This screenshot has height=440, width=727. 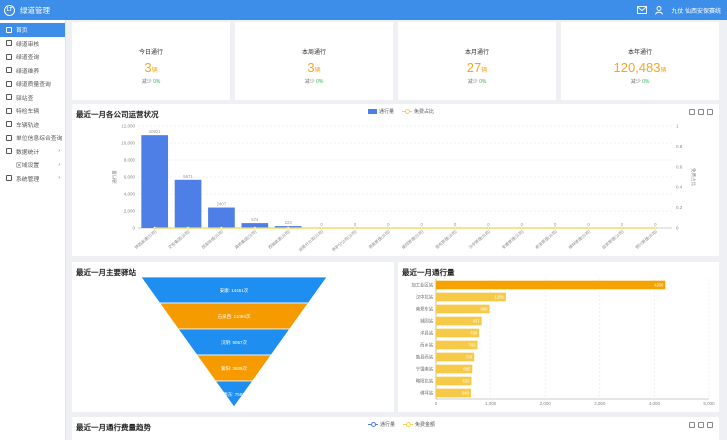 I want to click on funnel-label: 紫阳: 3609次, so click(x=234, y=368).